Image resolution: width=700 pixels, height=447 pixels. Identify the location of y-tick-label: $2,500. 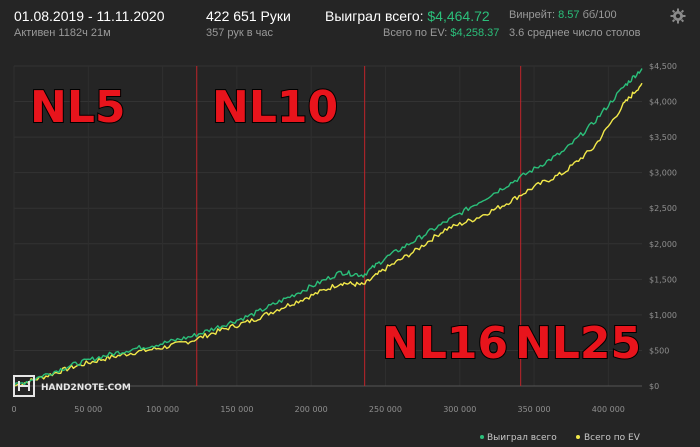
(663, 208).